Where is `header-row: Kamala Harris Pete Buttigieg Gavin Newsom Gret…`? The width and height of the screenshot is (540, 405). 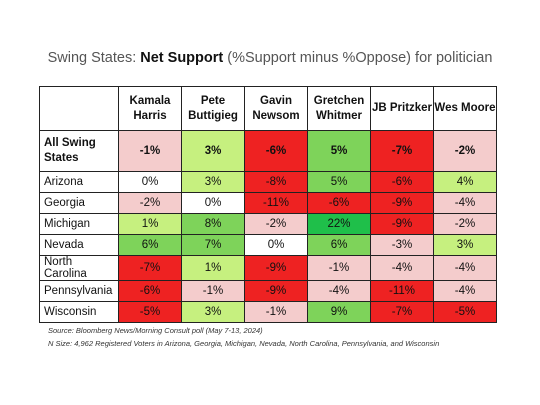
header-row: Kamala Harris Pete Buttigieg Gavin Newsom Gret… is located at coordinates (268, 108).